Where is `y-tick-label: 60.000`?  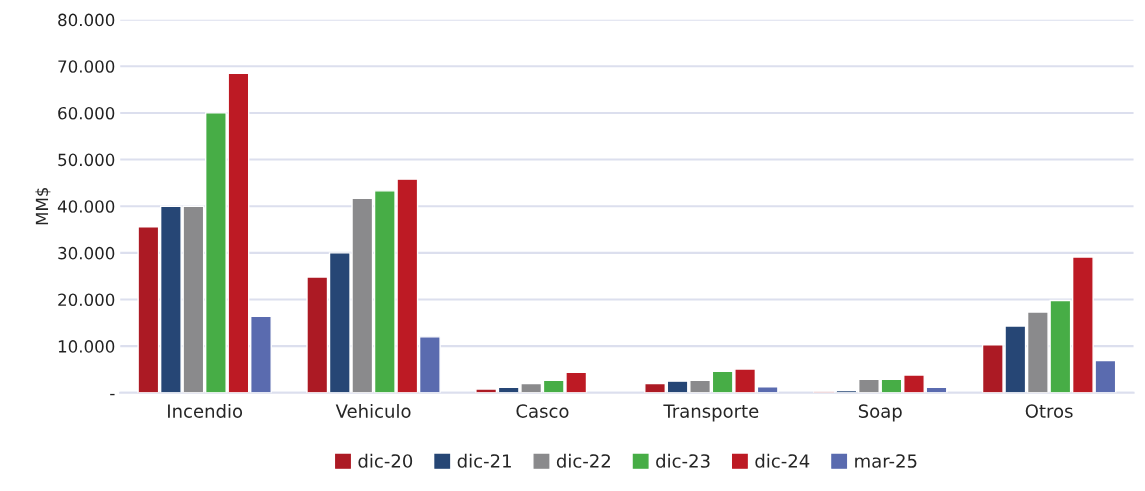
y-tick-label: 60.000 is located at coordinates (86, 113).